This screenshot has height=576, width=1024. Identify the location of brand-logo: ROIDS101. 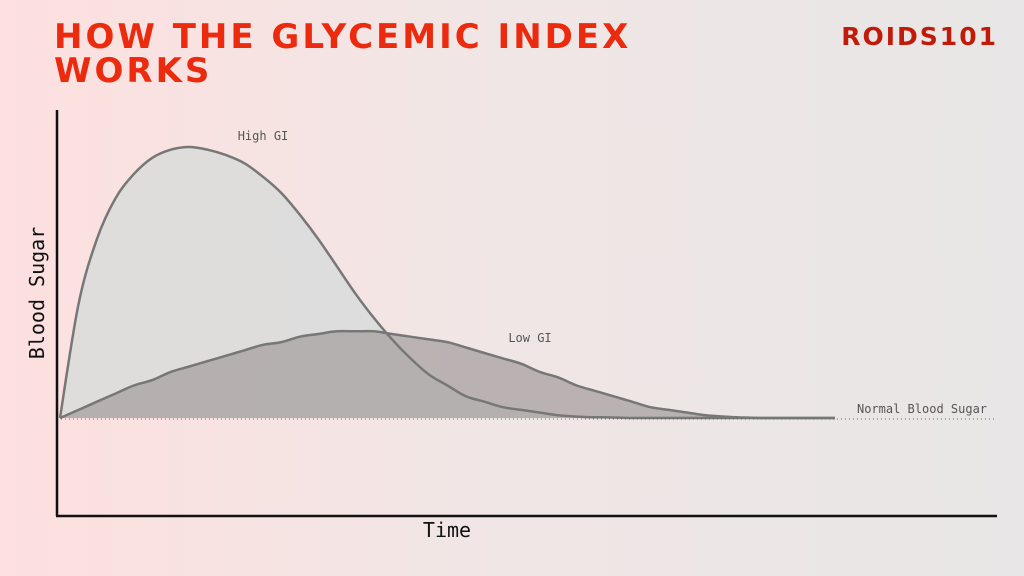
(919, 36).